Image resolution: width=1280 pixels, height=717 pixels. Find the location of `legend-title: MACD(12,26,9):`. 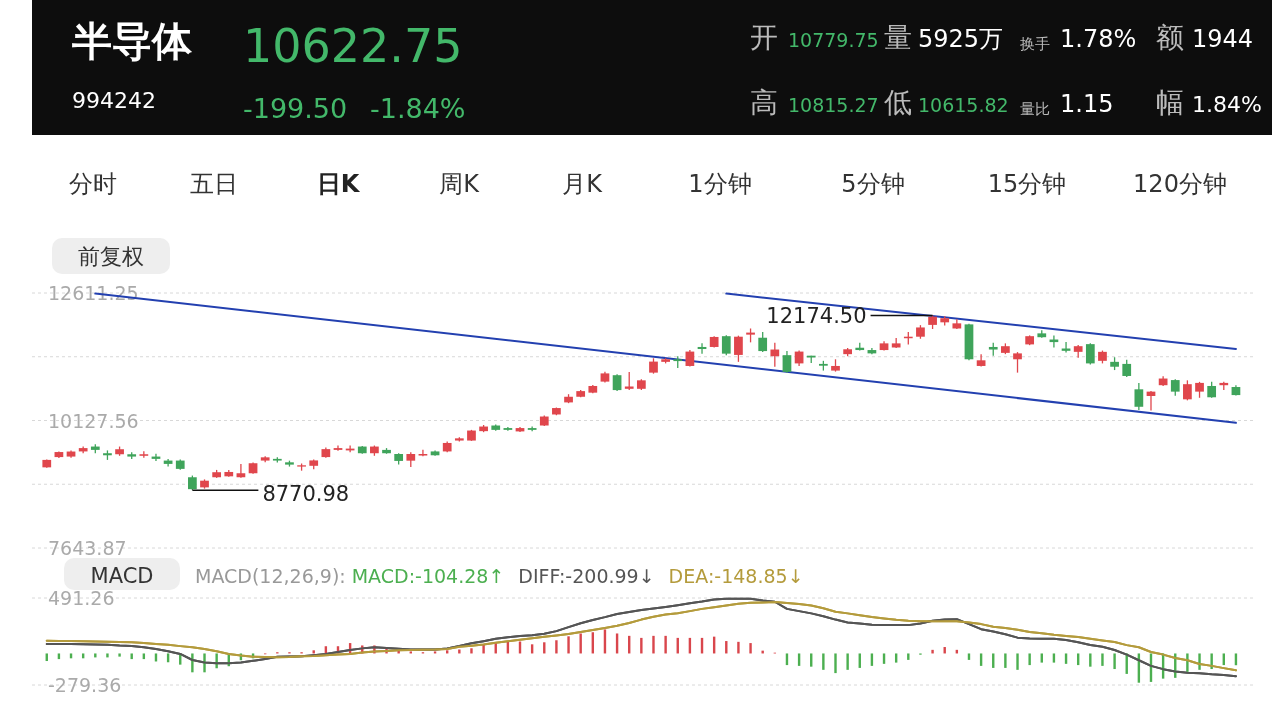

legend-title: MACD(12,26,9): is located at coordinates (270, 576).